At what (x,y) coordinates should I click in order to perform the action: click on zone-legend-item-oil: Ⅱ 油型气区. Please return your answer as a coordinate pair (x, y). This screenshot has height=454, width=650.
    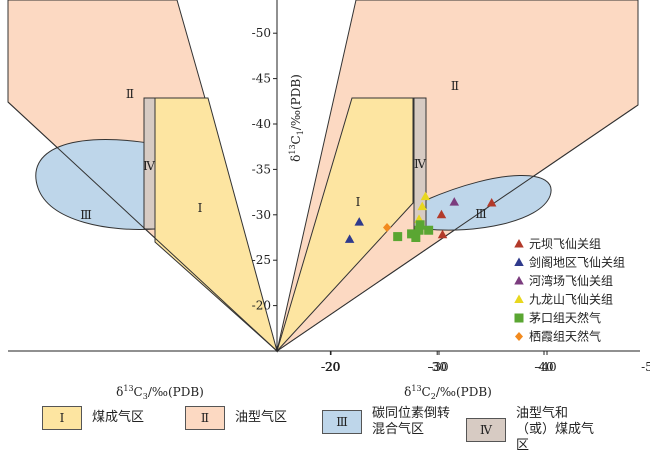
    Looking at the image, I should click on (236, 418).